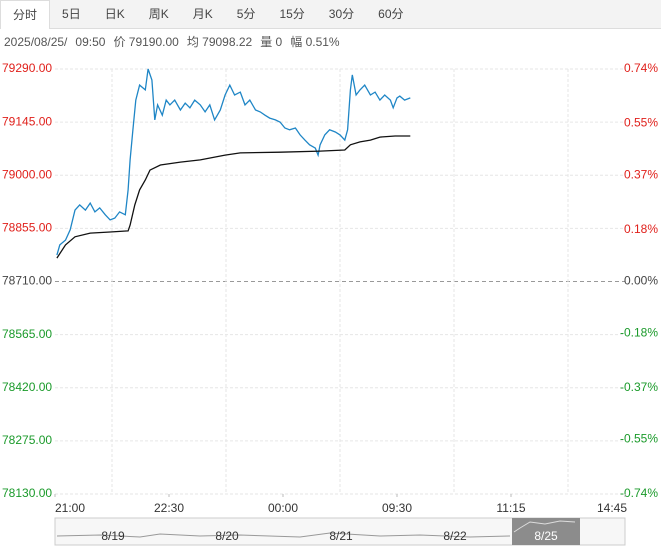 The width and height of the screenshot is (661, 546). What do you see at coordinates (292, 14) in the screenshot?
I see `tab: 15分` at bounding box center [292, 14].